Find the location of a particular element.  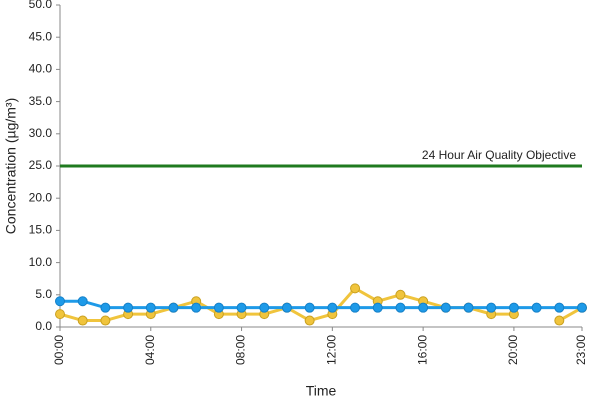

y-tick-label: 20.0 is located at coordinates (41, 197).